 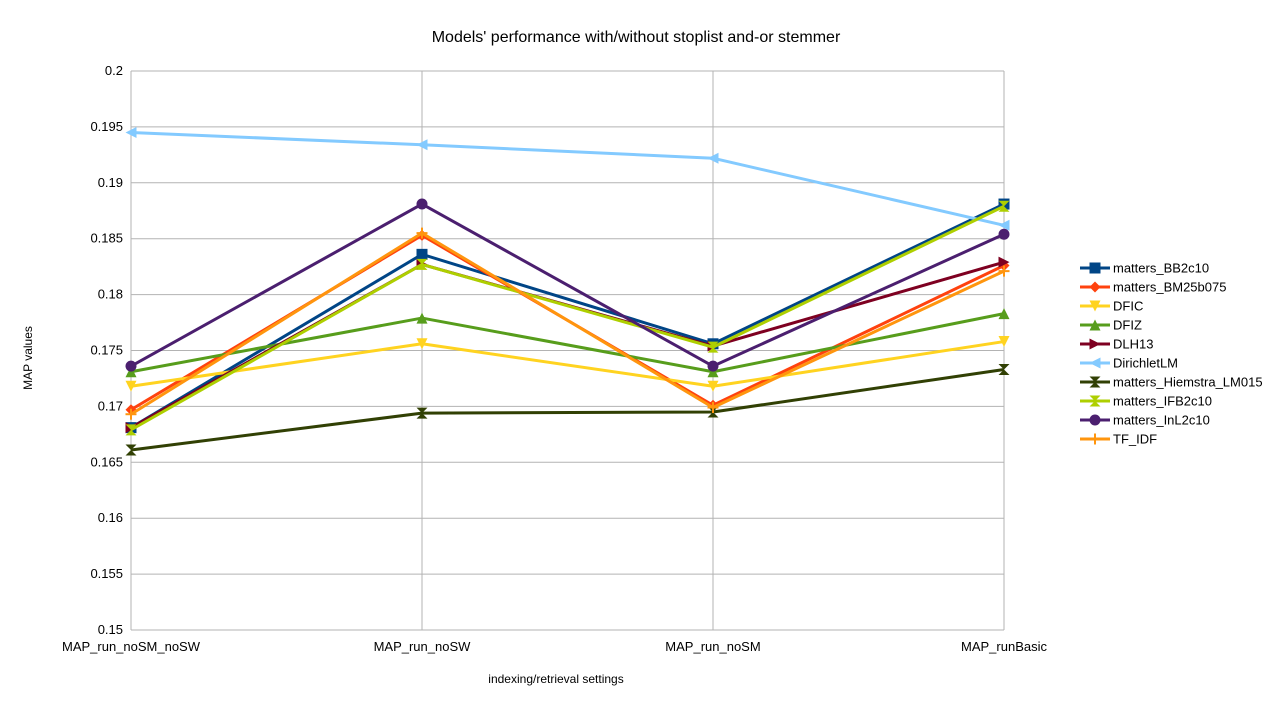 I want to click on y-axis-label: MAP values, so click(x=28, y=358).